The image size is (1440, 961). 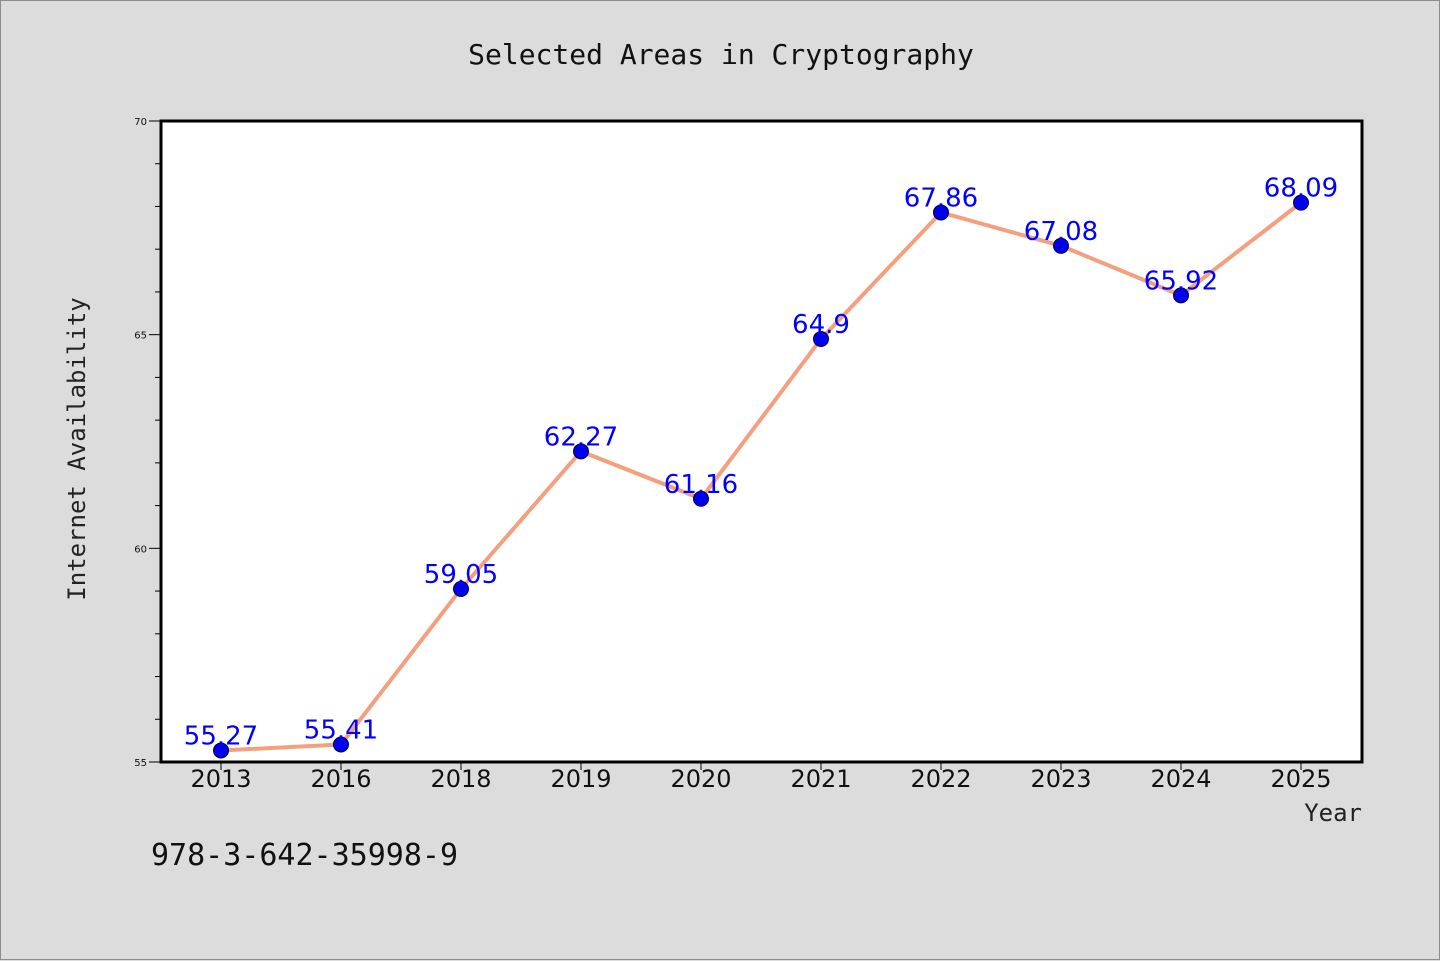 I want to click on x-tick-label: 2022, so click(x=940, y=779).